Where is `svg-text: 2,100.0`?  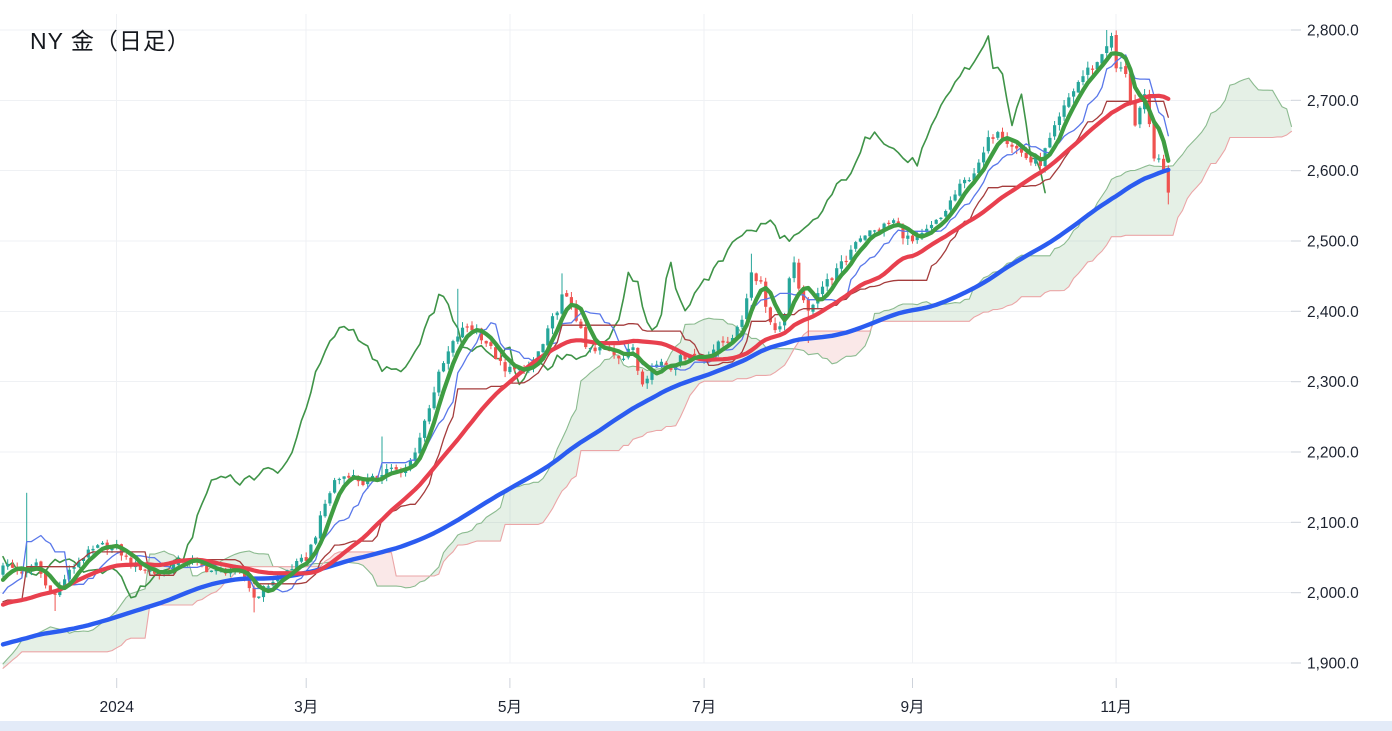
svg-text: 2,100.0 is located at coordinates (1333, 523).